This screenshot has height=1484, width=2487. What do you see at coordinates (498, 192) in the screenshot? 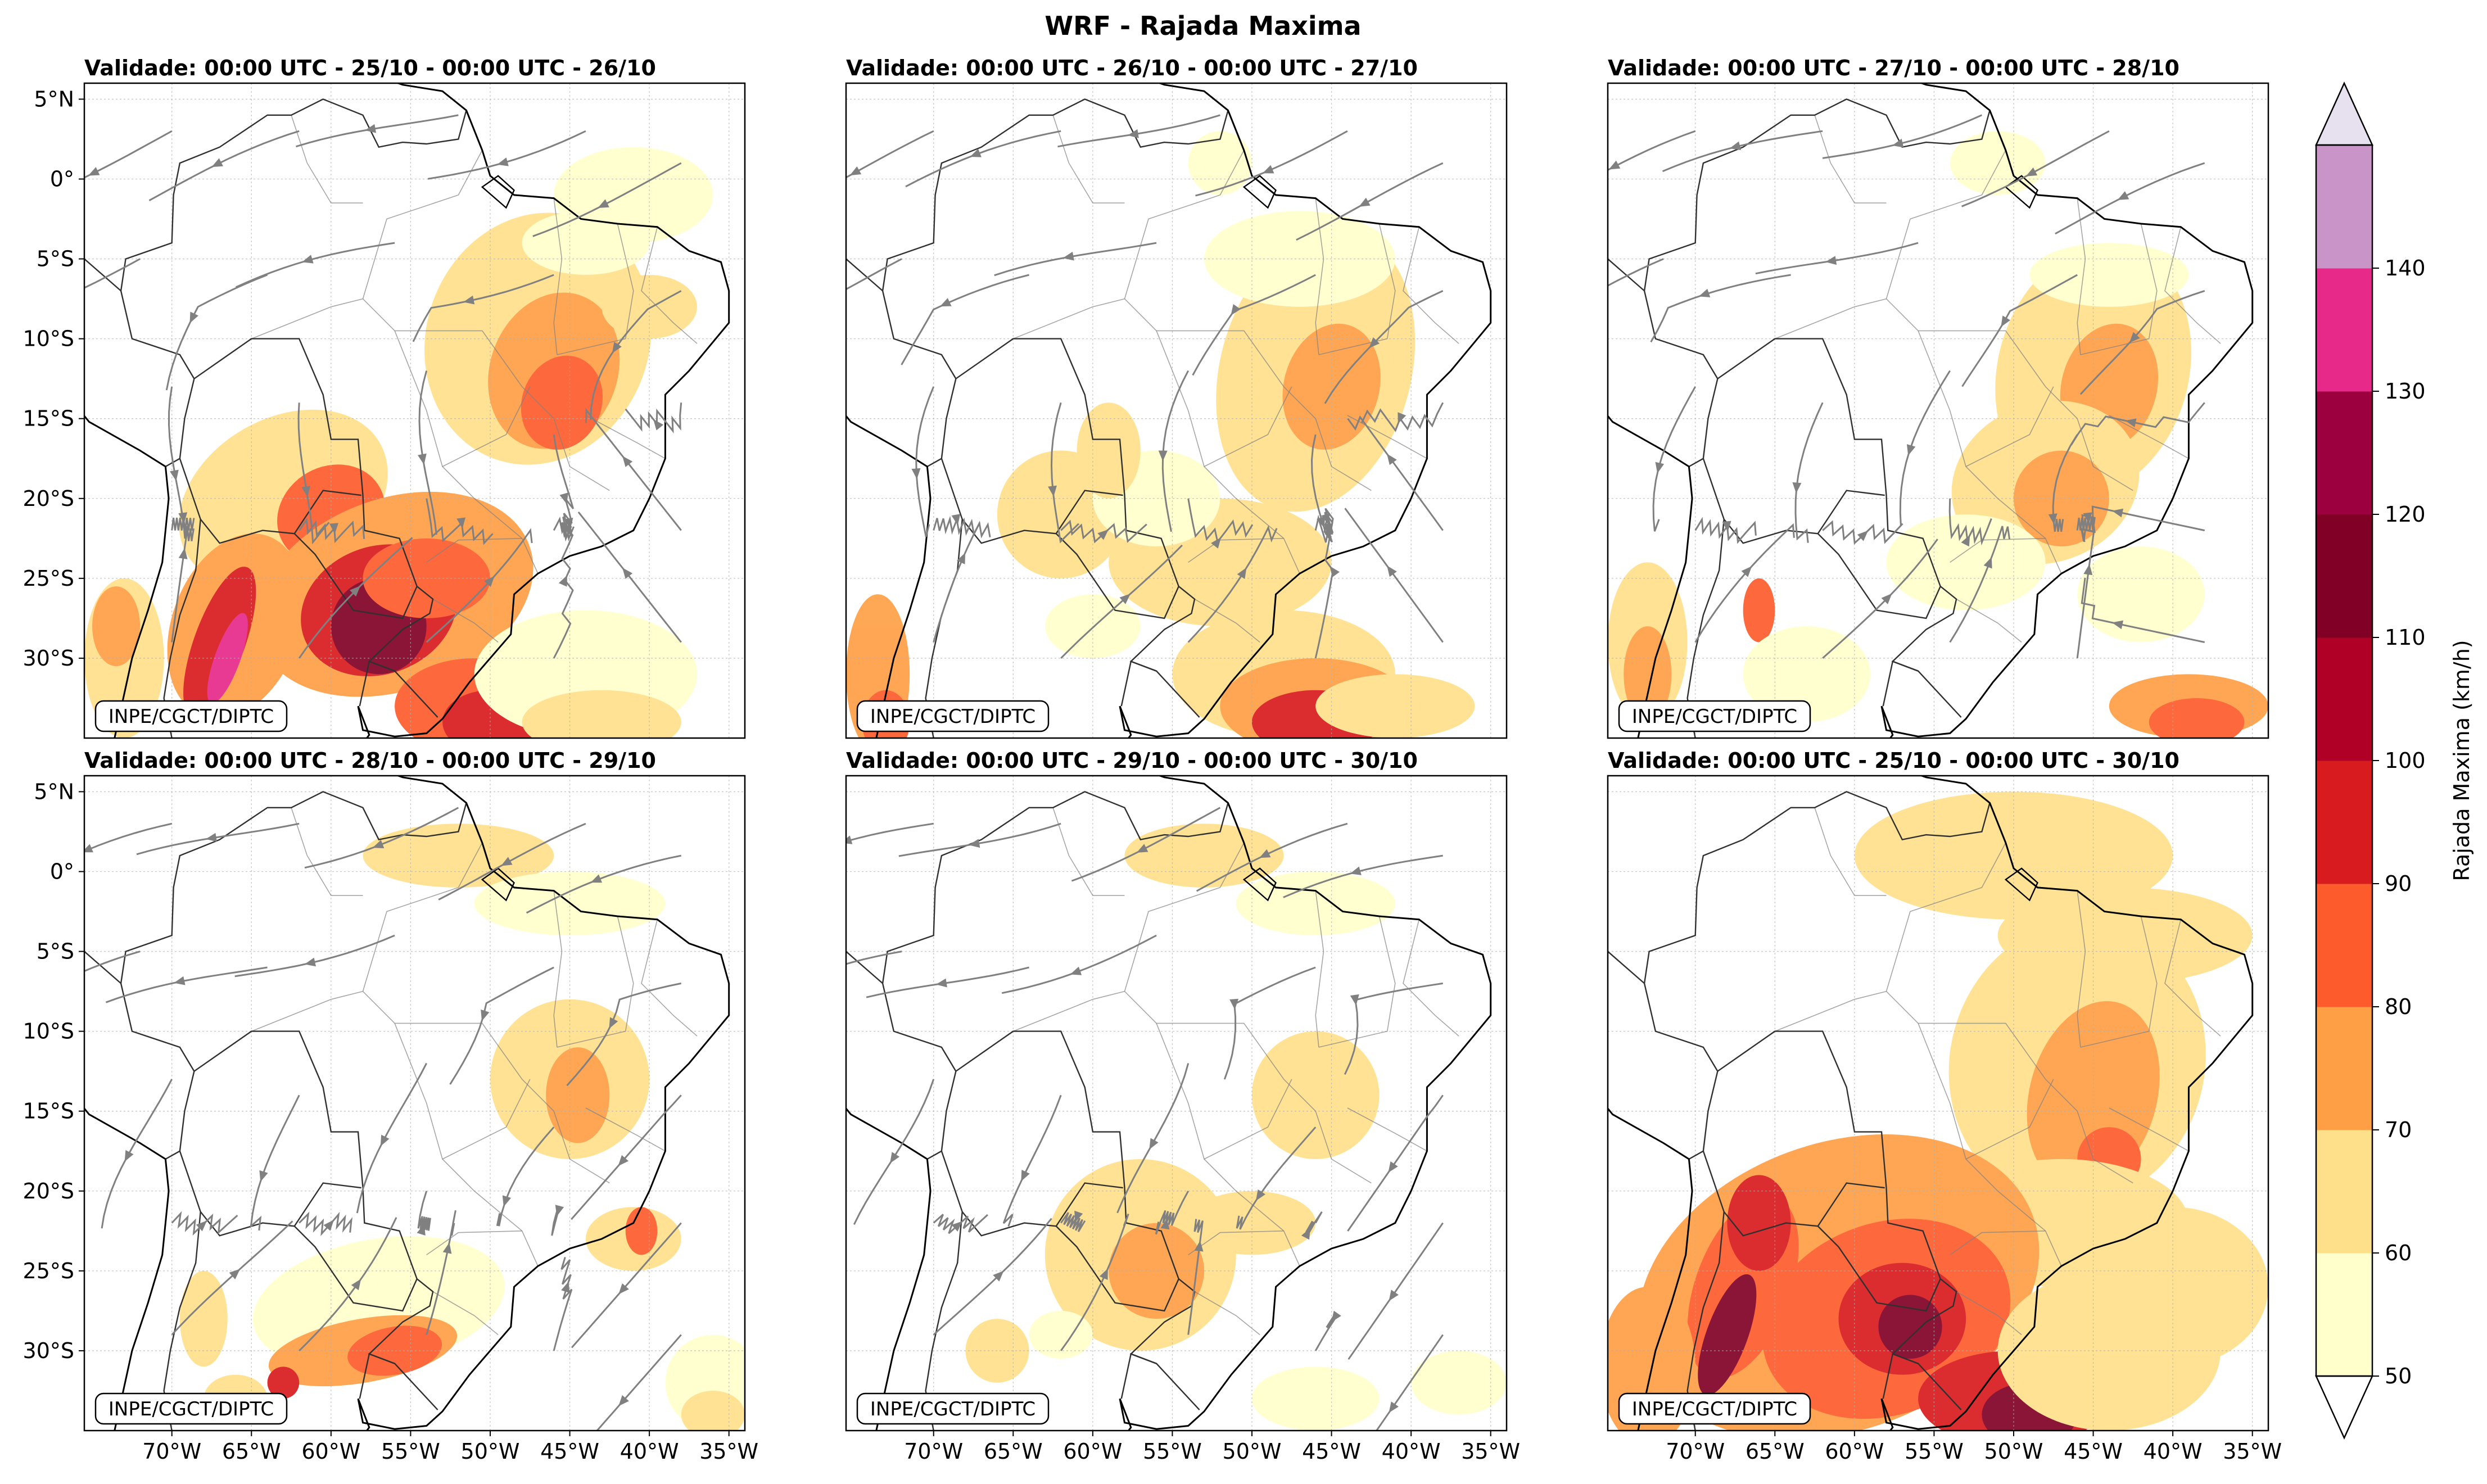
I see `marajo-island` at bounding box center [498, 192].